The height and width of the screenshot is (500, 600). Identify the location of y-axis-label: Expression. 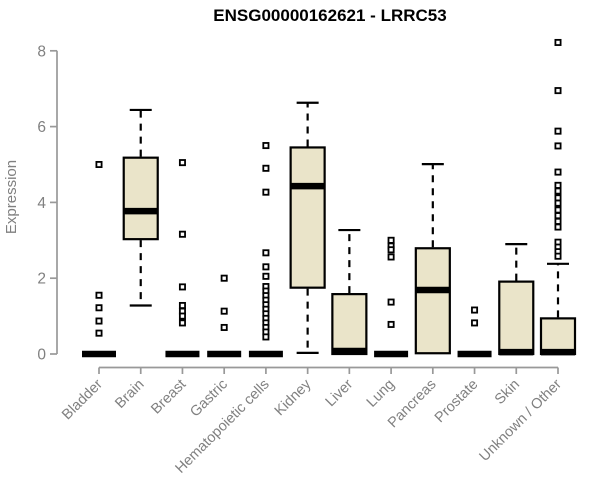
(11, 197).